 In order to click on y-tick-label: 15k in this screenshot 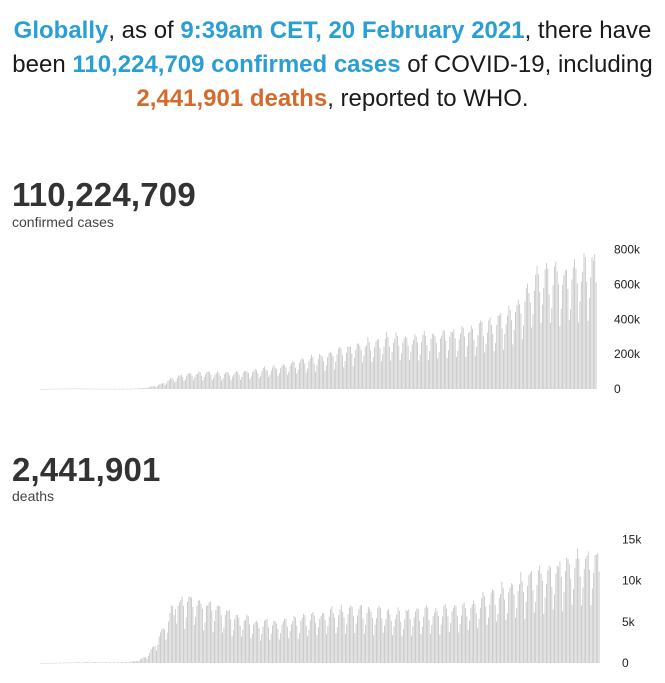, I will do `click(632, 540)`.